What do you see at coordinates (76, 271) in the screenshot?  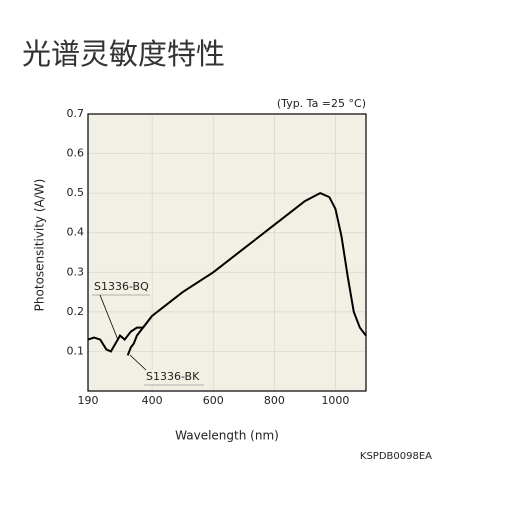 I see `y-tick-label: 0.3` at bounding box center [76, 271].